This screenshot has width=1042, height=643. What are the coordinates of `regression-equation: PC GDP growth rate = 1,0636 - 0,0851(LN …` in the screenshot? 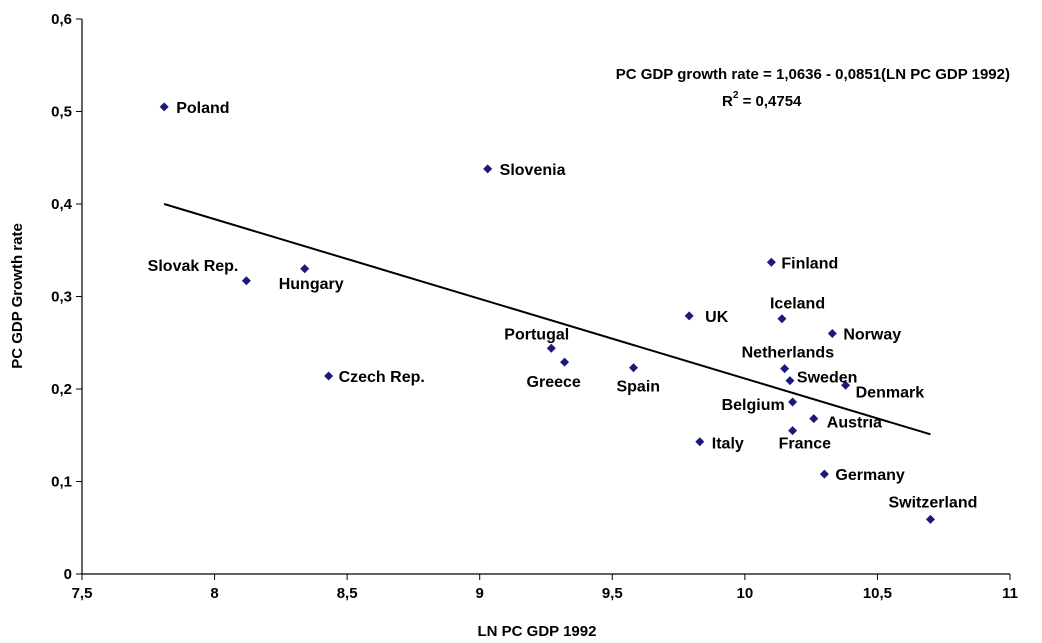 It's located at (813, 88).